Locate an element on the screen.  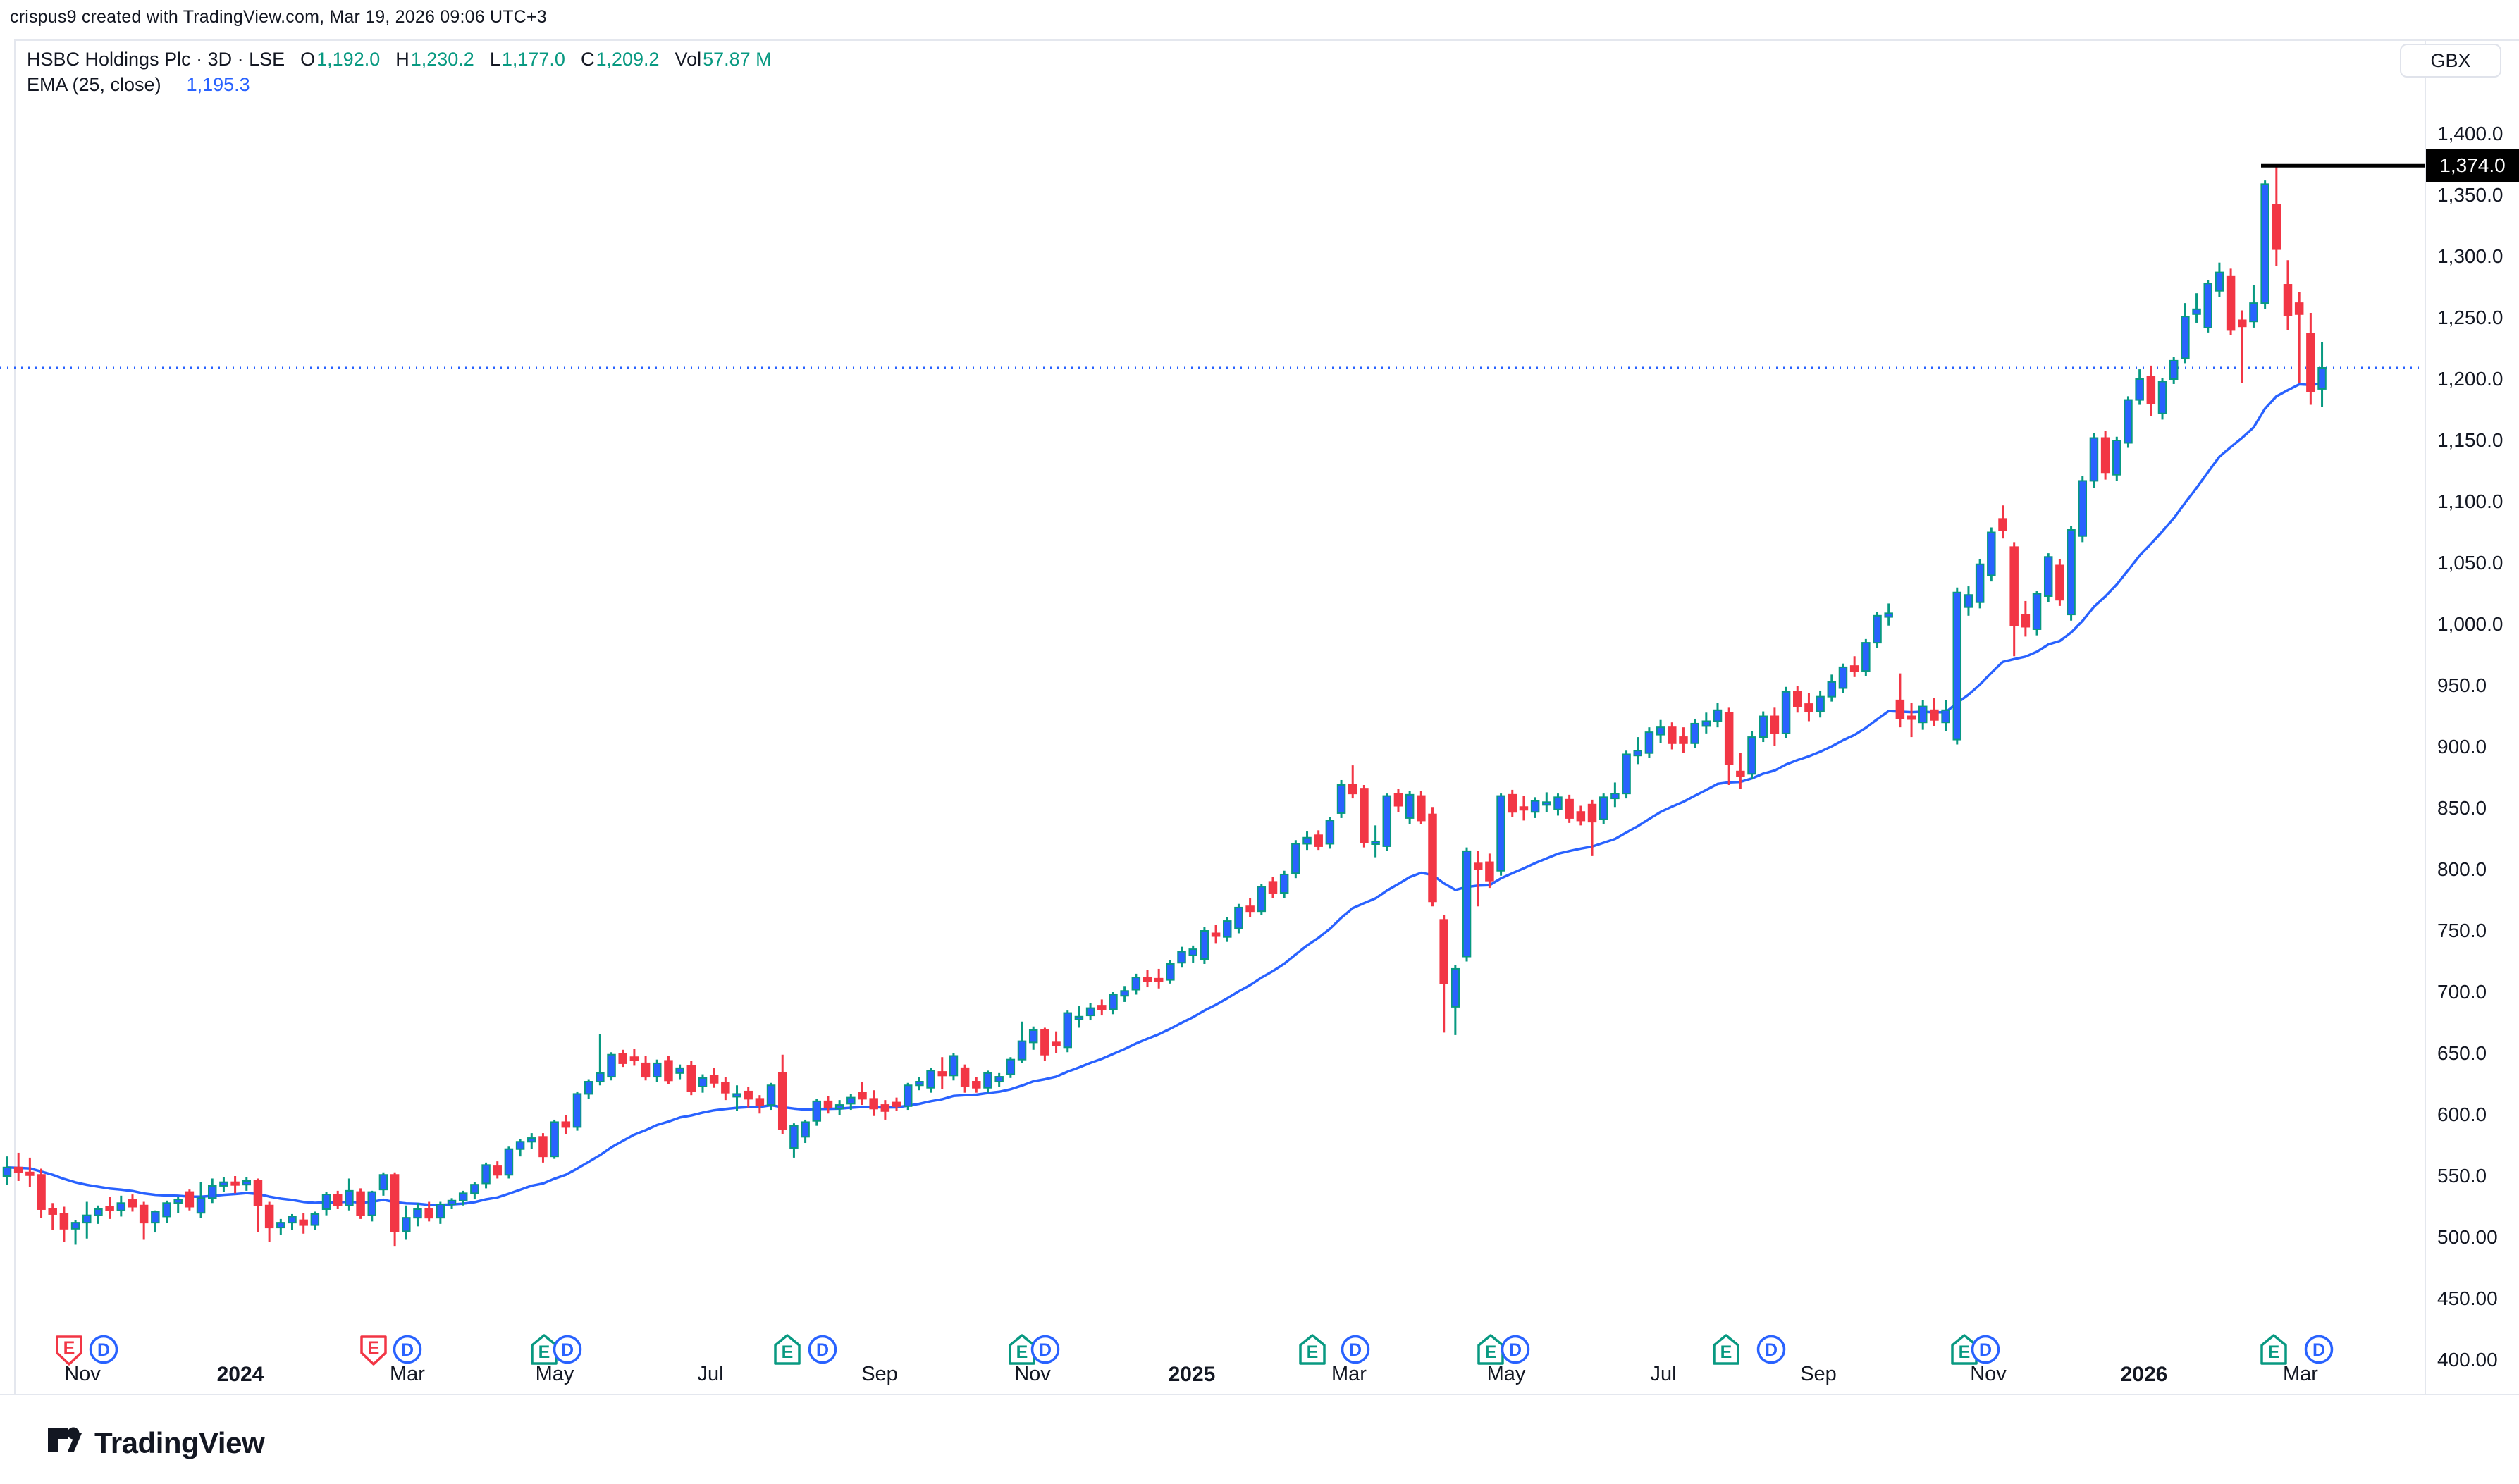
price-tick-label: 1,050.0 is located at coordinates (2470, 563).